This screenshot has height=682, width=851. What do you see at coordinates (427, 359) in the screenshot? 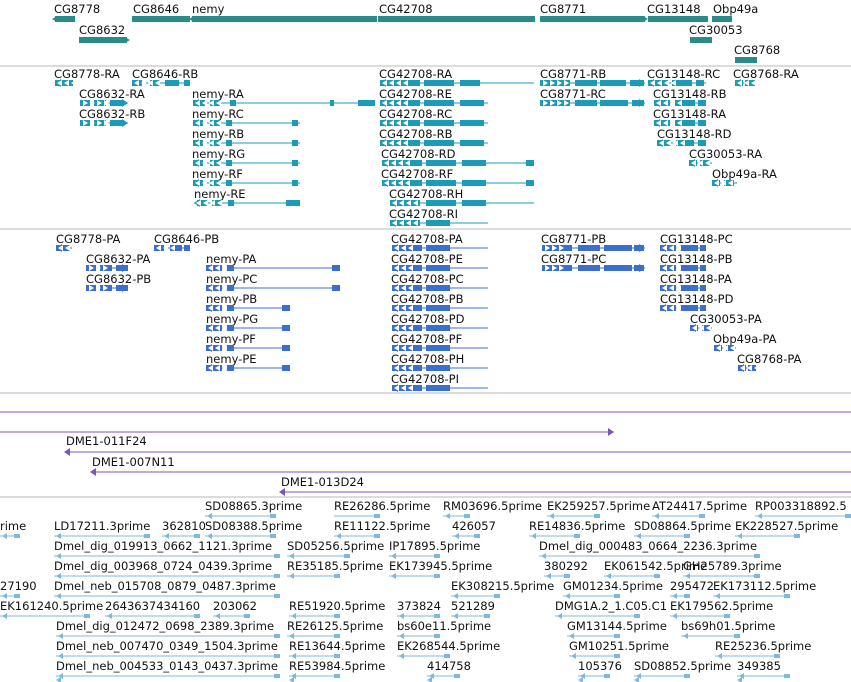
I see `protein-label: CG42708-PH` at bounding box center [427, 359].